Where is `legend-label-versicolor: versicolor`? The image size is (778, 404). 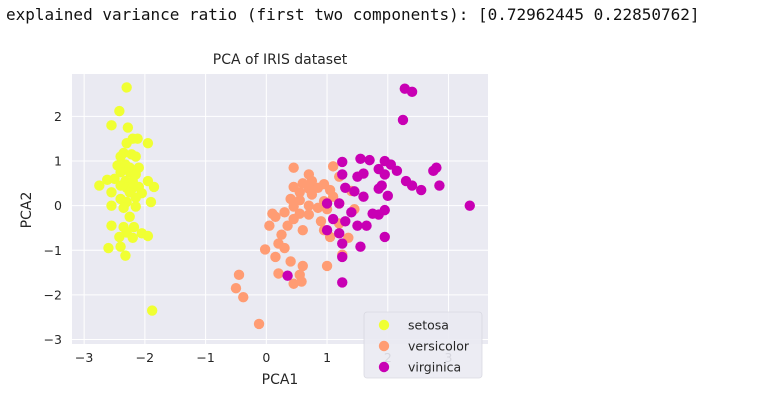 legend-label-versicolor: versicolor is located at coordinates (439, 346).